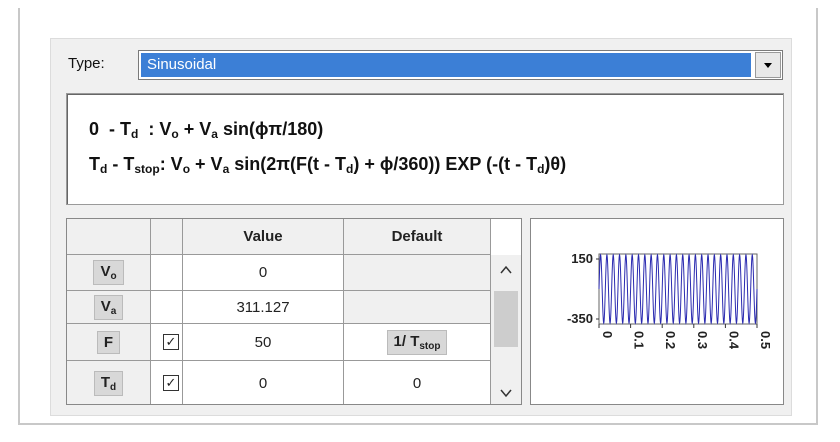 Image resolution: width=840 pixels, height=442 pixels. I want to click on column-header: Default, so click(417, 237).